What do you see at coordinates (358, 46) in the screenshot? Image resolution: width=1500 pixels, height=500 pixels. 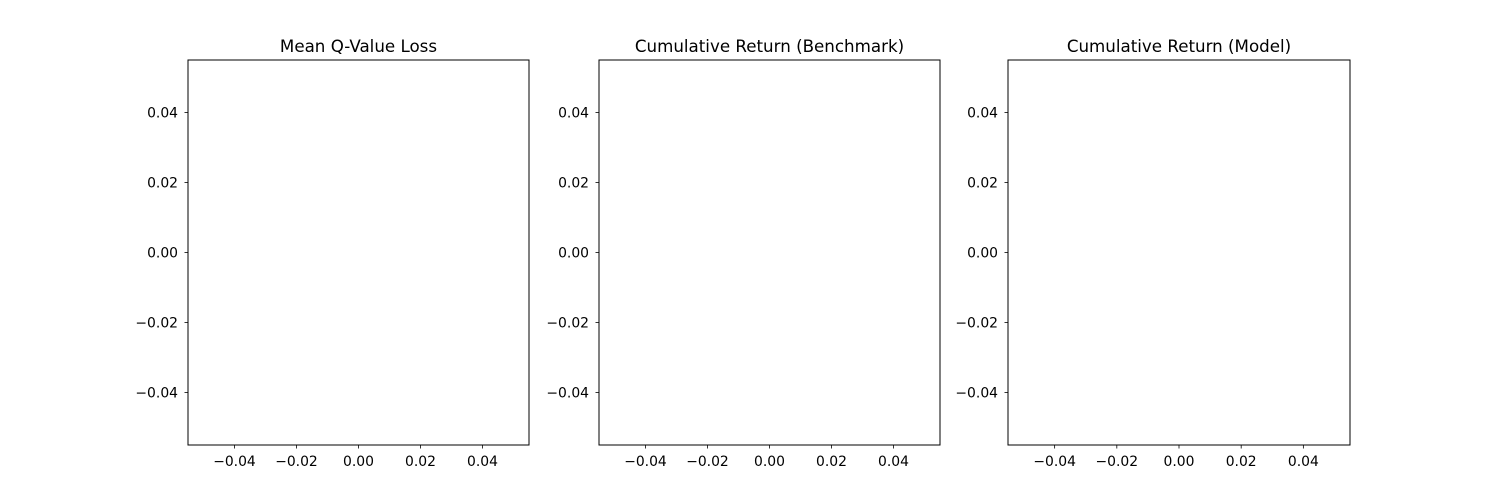 I see `subplot-title: Mean Q-Value Loss` at bounding box center [358, 46].